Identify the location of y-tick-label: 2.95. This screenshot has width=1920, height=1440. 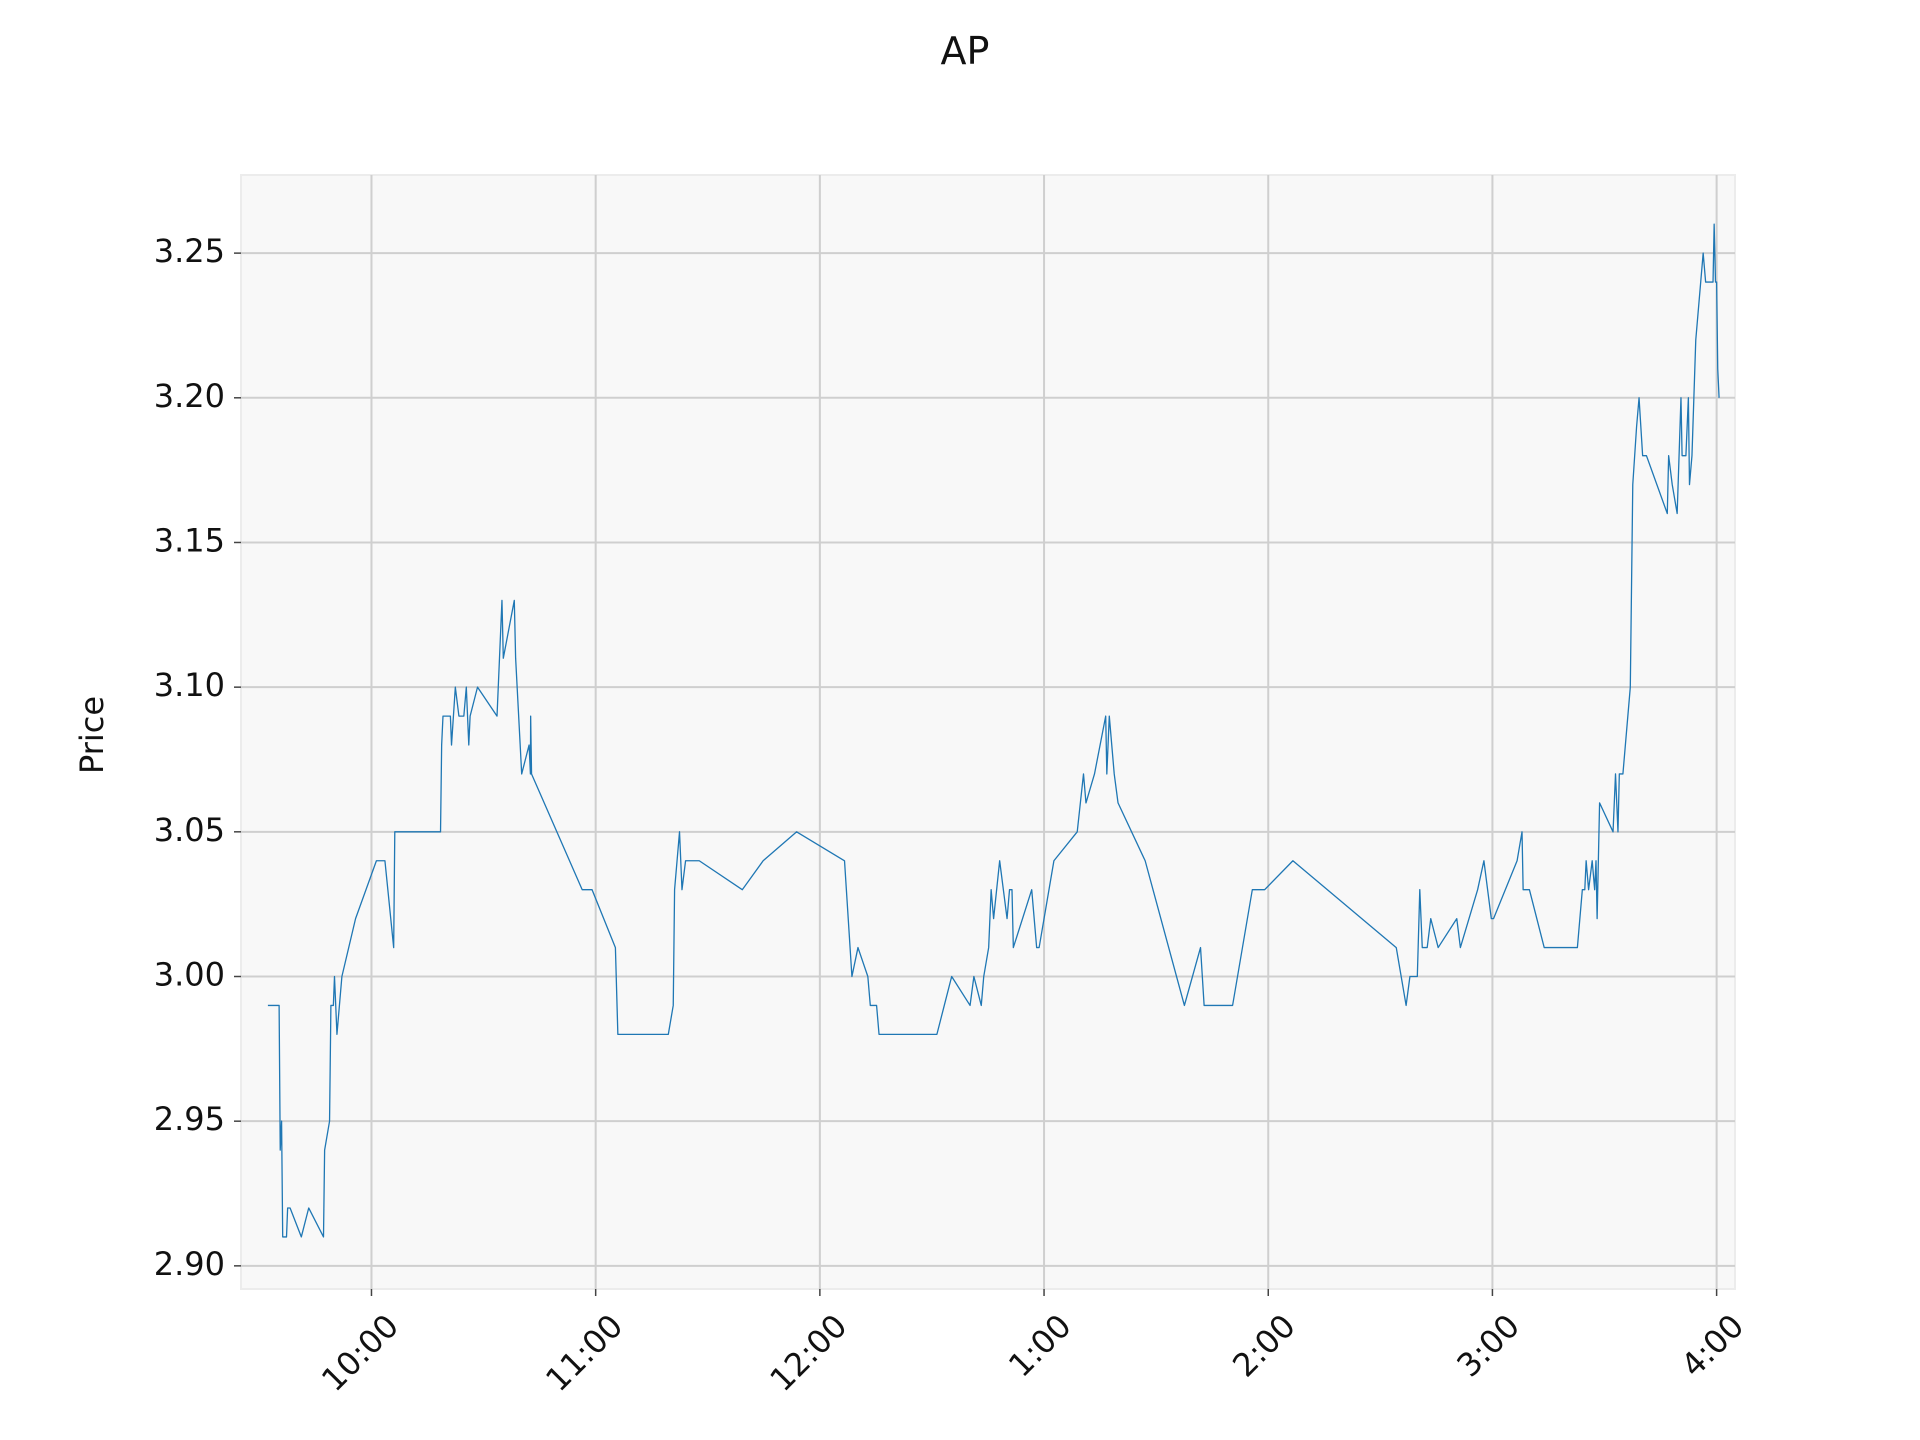
(189, 1119).